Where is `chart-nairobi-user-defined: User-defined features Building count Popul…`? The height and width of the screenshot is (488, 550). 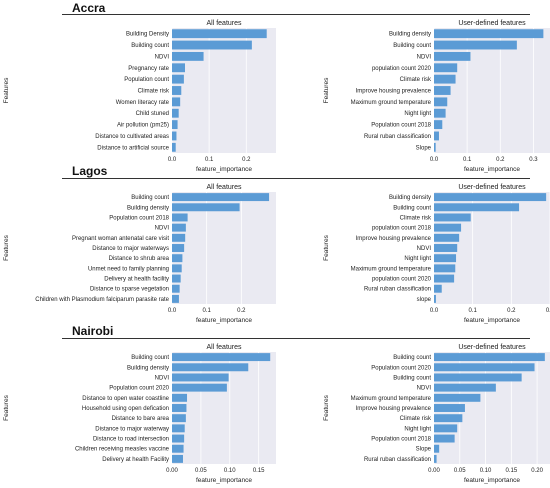
chart-nairobi-user-defined: User-defined features Building count Popul… is located at coordinates (436, 414).